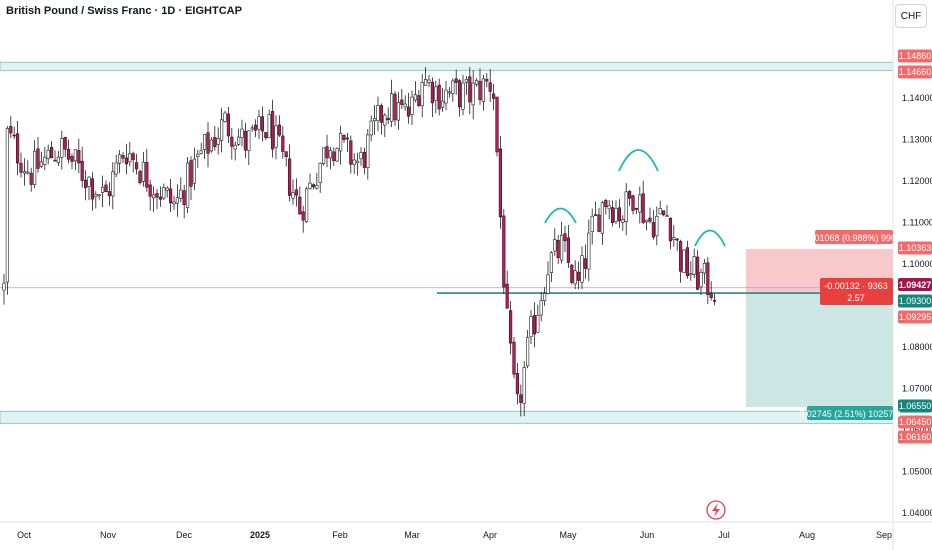 This screenshot has height=550, width=932. I want to click on pattern-arc-head, so click(638, 160).